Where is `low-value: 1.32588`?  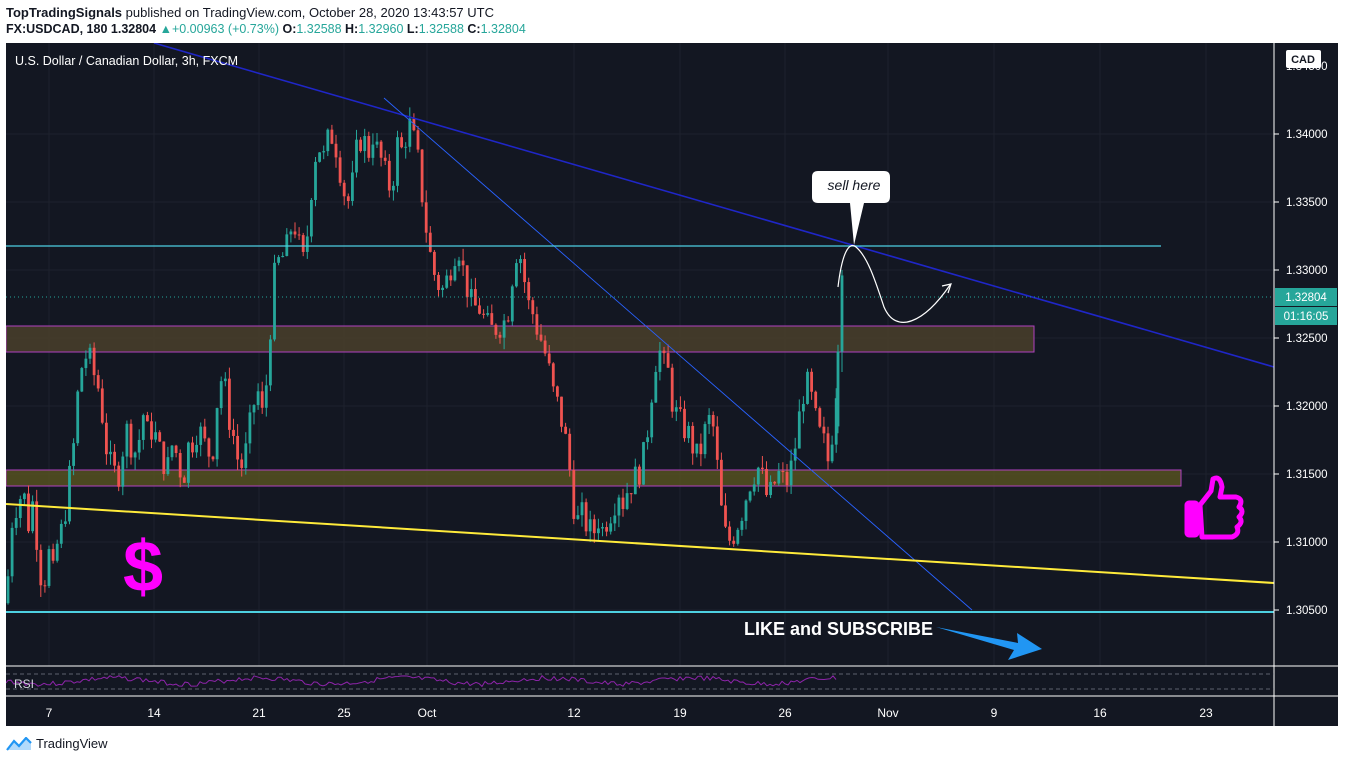 low-value: 1.32588 is located at coordinates (441, 29).